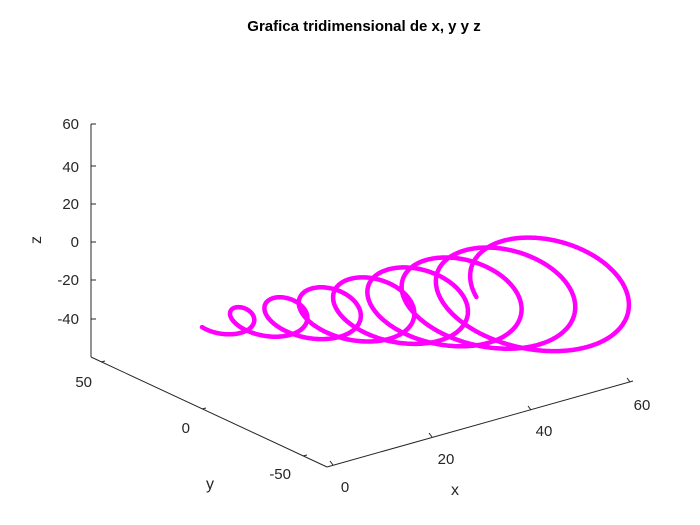  What do you see at coordinates (345, 487) in the screenshot?
I see `x-tick-label: 0` at bounding box center [345, 487].